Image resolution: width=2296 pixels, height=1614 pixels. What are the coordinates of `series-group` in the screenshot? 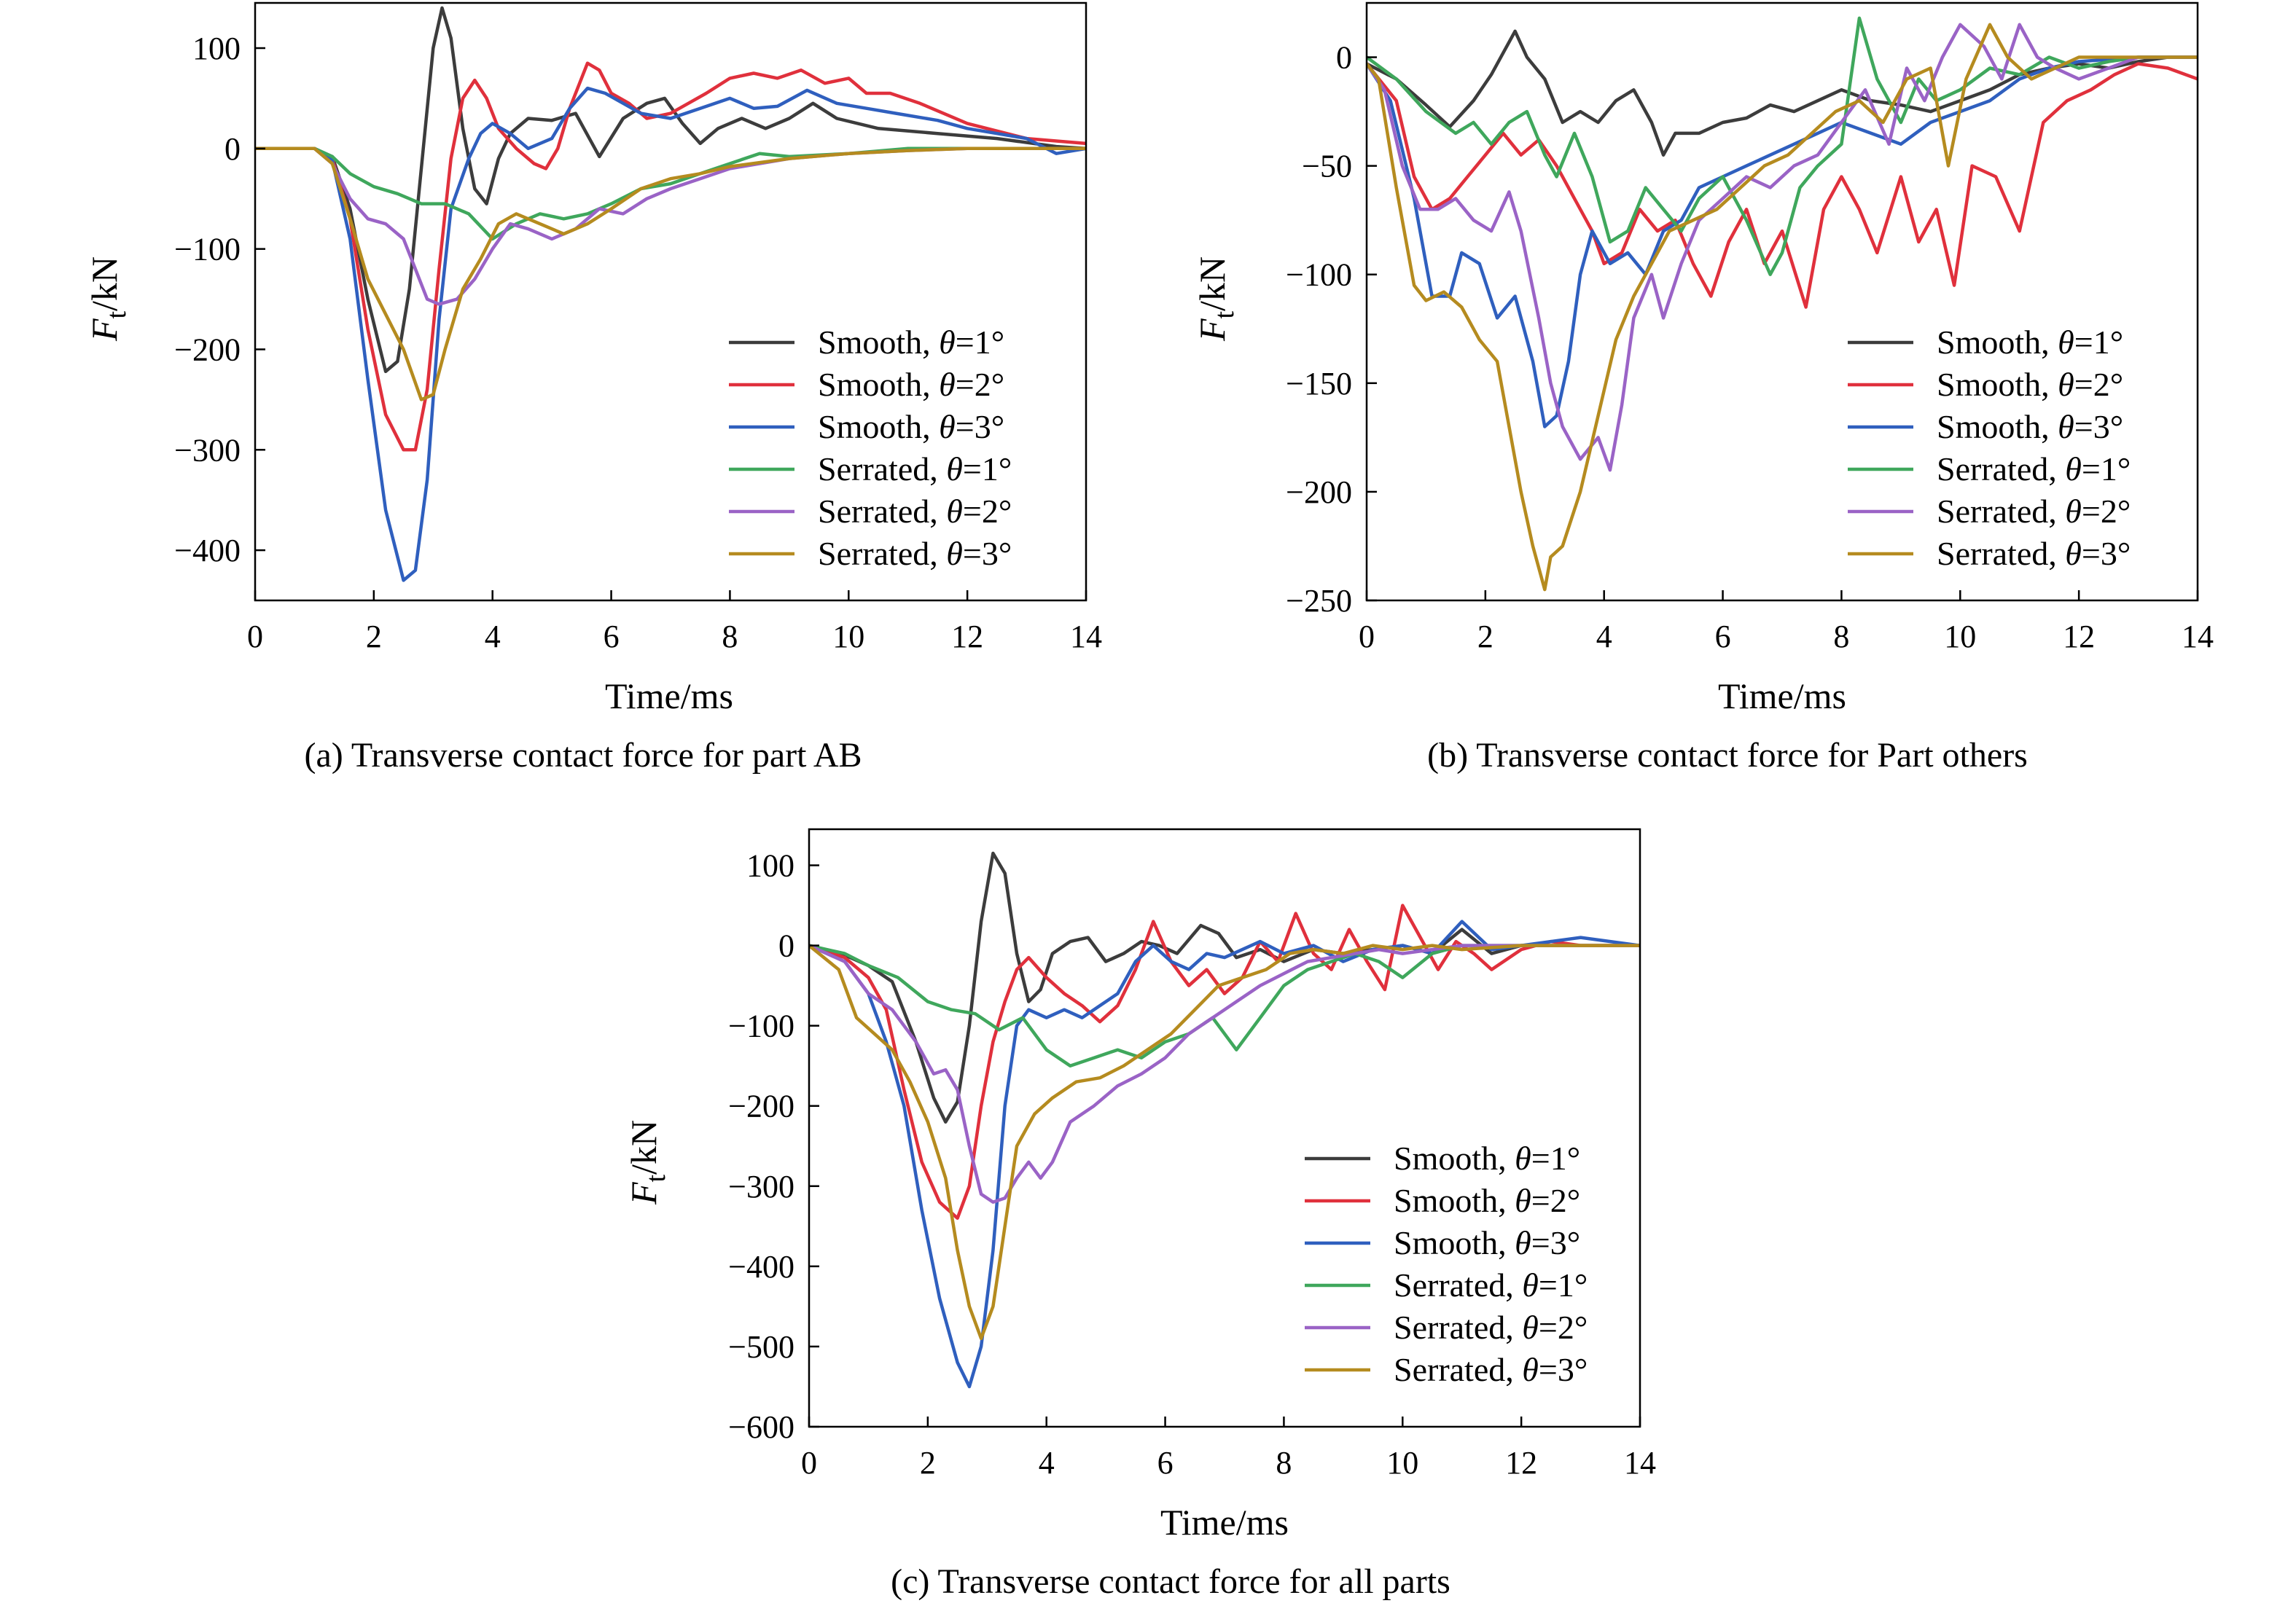 It's located at (671, 294).